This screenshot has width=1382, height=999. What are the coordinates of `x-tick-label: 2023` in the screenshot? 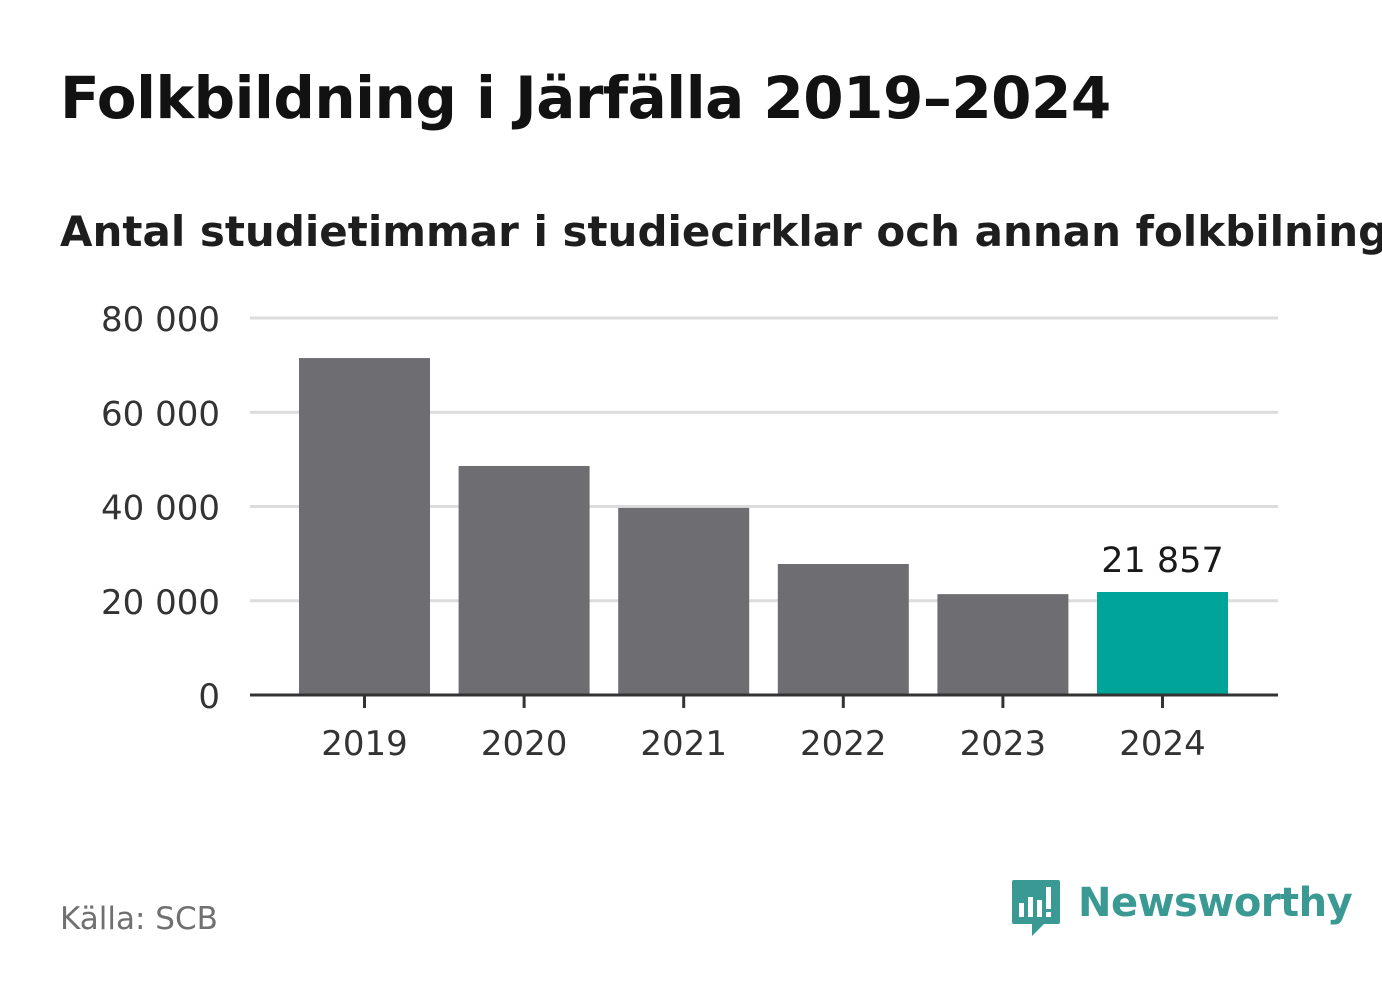 It's located at (1003, 744).